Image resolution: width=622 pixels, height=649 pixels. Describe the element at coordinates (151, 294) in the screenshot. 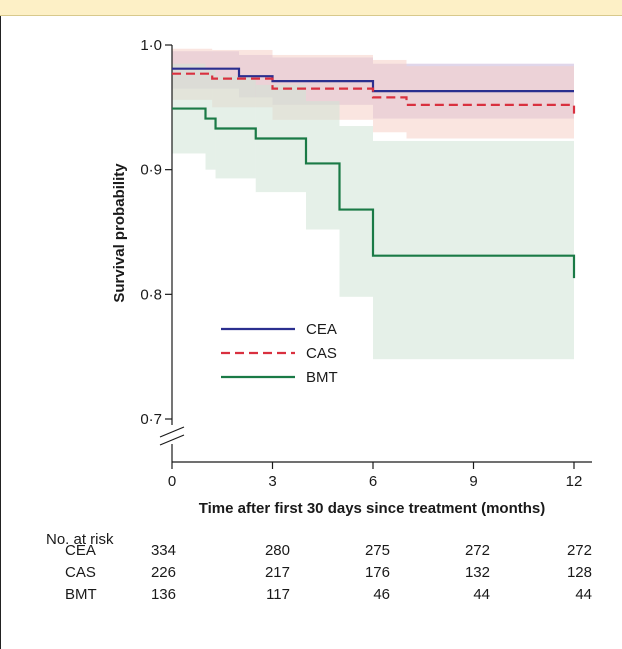

I see `y-tick-label: 0·8` at that location.